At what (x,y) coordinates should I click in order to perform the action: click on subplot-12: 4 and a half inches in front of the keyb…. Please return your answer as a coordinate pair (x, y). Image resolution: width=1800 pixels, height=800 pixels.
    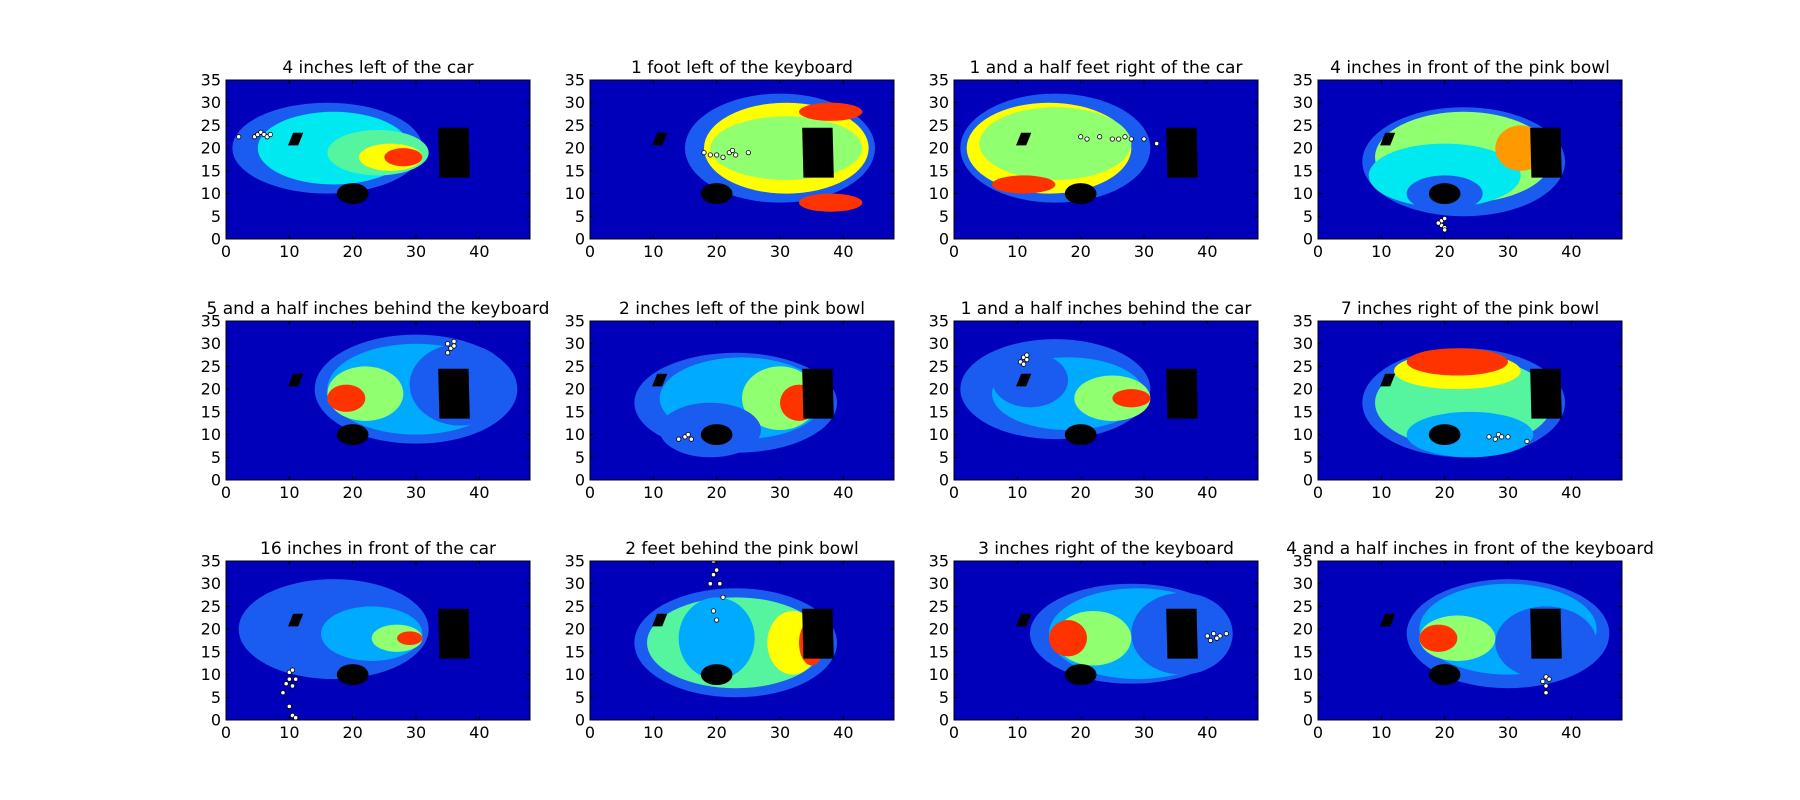
    Looking at the image, I should click on (1470, 640).